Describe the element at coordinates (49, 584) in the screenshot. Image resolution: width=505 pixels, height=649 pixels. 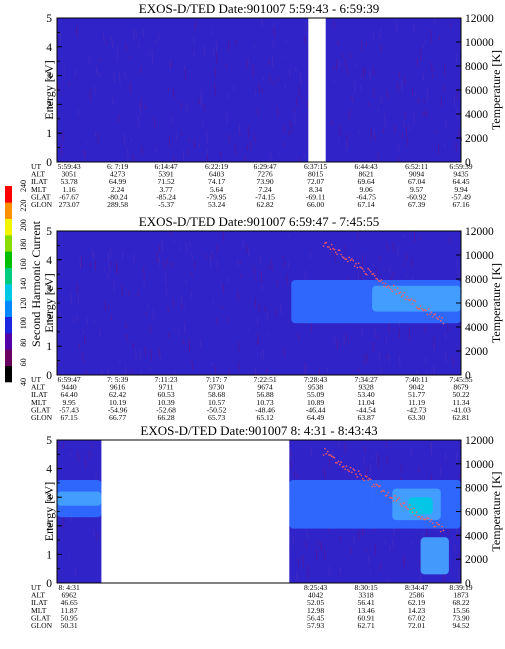
I see `y-tick-label: 0` at that location.